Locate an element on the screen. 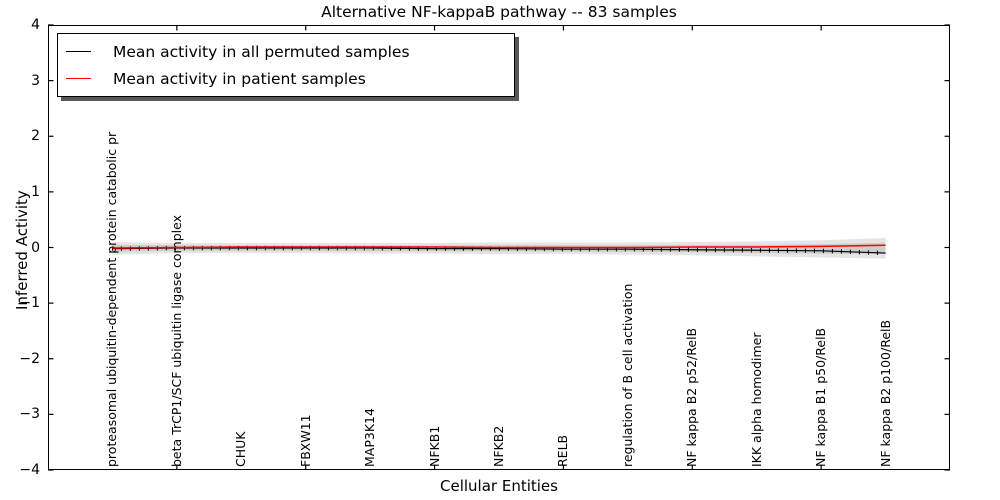  y-tick-label: 4 is located at coordinates (35, 25).